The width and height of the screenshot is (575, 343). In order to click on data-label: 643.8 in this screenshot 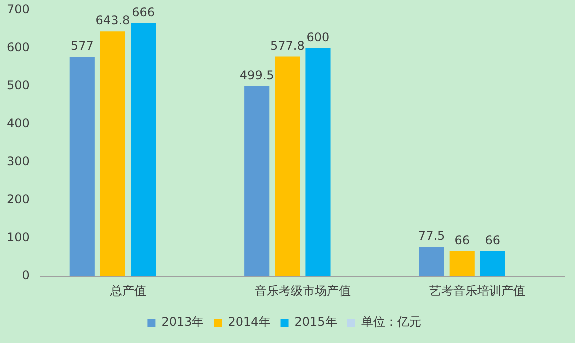, I will do `click(113, 21)`.